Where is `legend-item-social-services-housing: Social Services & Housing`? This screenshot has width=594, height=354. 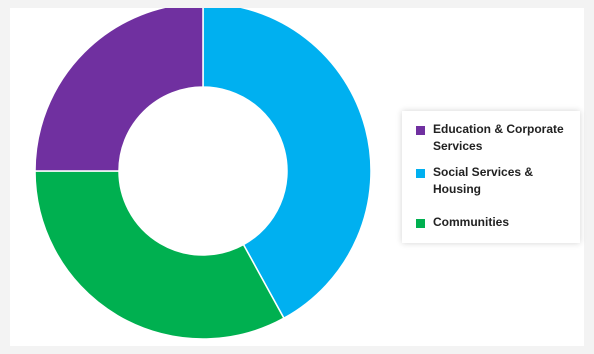 legend-item-social-services-housing: Social Services & Housing is located at coordinates (498, 181).